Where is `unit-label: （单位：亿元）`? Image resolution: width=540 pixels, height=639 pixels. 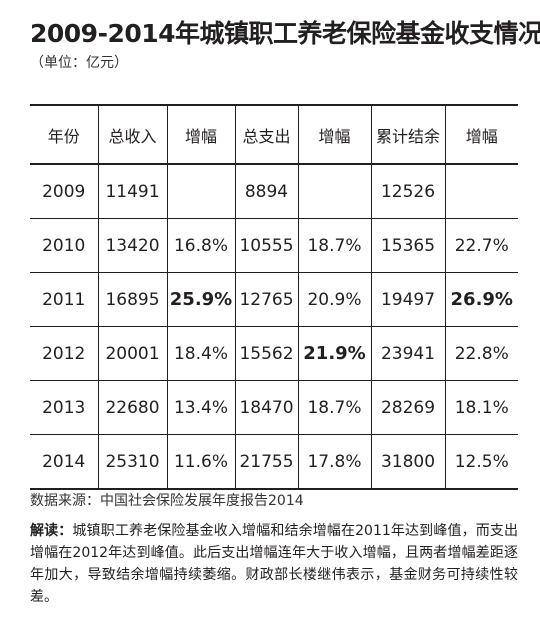
unit-label: （单位：亿元） is located at coordinates (79, 63).